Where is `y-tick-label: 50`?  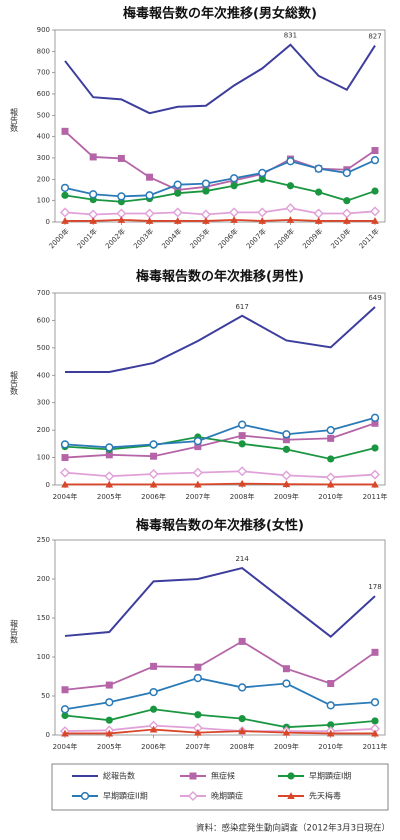
y-tick-label: 50 is located at coordinates (45, 696).